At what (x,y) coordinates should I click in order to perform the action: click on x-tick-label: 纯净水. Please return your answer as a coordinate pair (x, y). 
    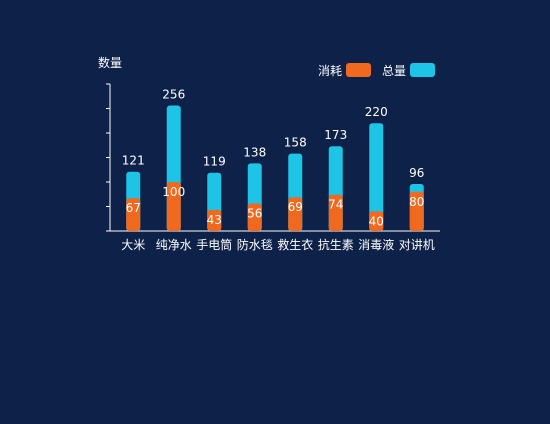
    Looking at the image, I should click on (174, 245).